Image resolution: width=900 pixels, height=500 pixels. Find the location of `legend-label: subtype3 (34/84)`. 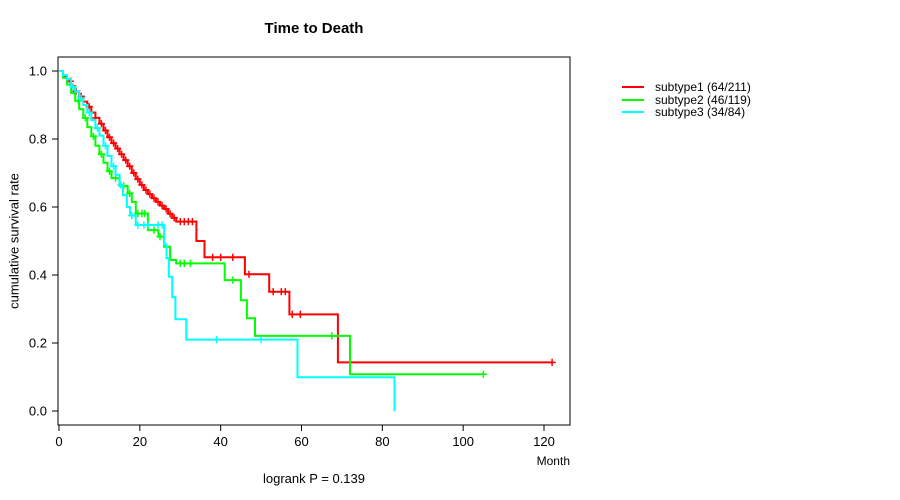

legend-label: subtype3 (34/84) is located at coordinates (700, 112).